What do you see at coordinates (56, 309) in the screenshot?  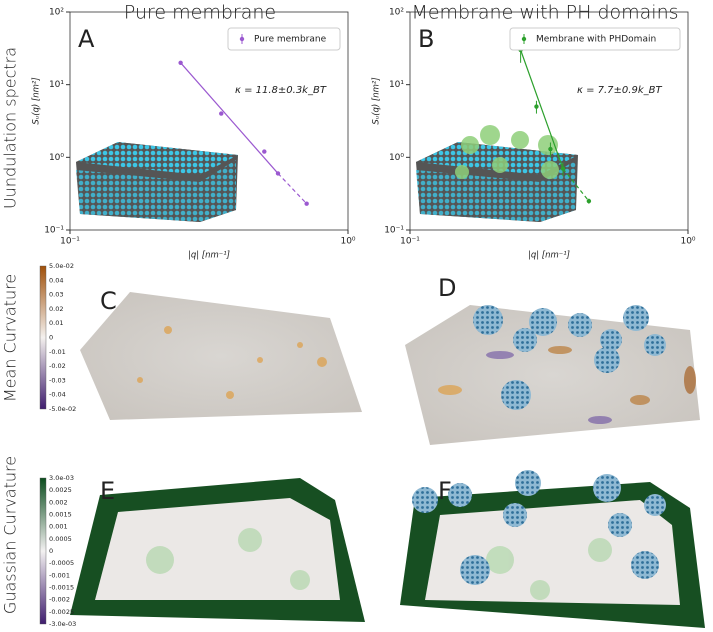 I see `colorbar-tick-label: 0.02` at bounding box center [56, 309].